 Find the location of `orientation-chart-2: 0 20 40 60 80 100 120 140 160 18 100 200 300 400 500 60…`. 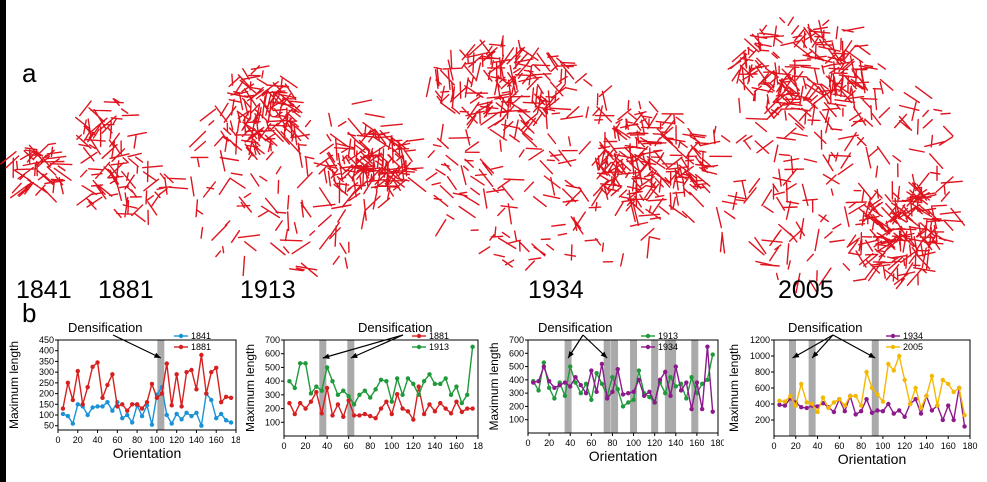

orientation-chart-2: 0 20 40 60 80 100 120 140 160 18 100 200 300 400 500 60… is located at coordinates (364, 385).